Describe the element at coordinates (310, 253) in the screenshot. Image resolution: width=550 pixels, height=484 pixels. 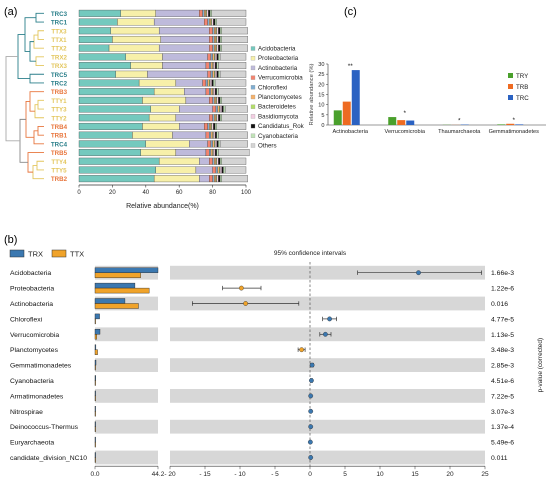
I see `ci-title: 95% confidence intervals` at that location.